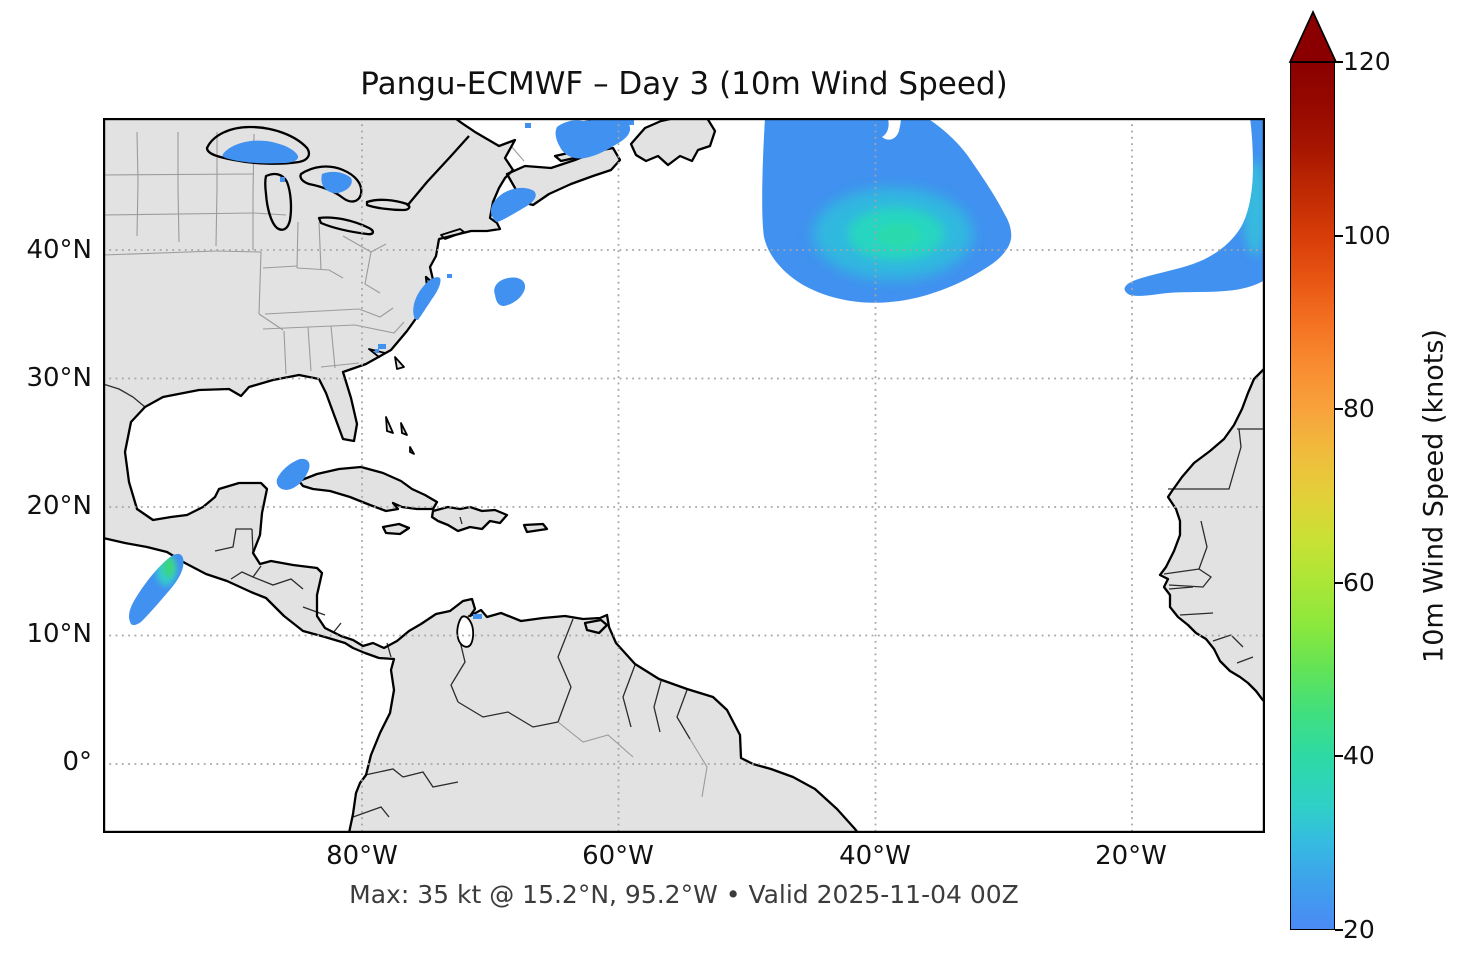 The width and height of the screenshot is (1466, 969). What do you see at coordinates (618, 856) in the screenshot?
I see `x-tick-60w: 60°W` at bounding box center [618, 856].